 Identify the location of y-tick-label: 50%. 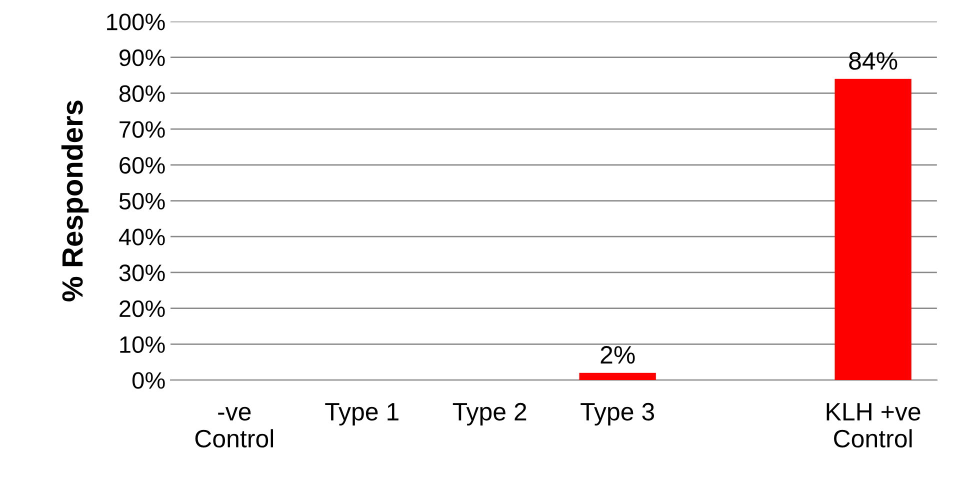
(142, 201).